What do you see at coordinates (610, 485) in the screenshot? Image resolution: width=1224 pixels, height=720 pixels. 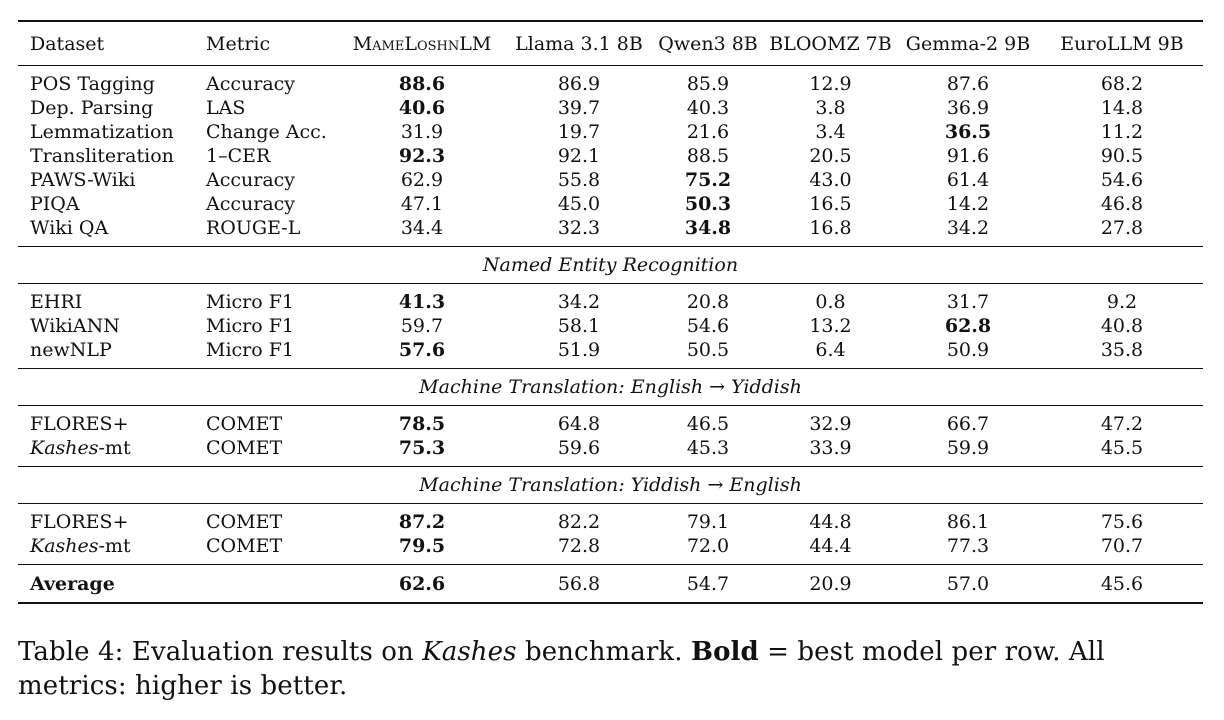 I see `section-title: Machine Translation: Yiddish → English` at bounding box center [610, 485].